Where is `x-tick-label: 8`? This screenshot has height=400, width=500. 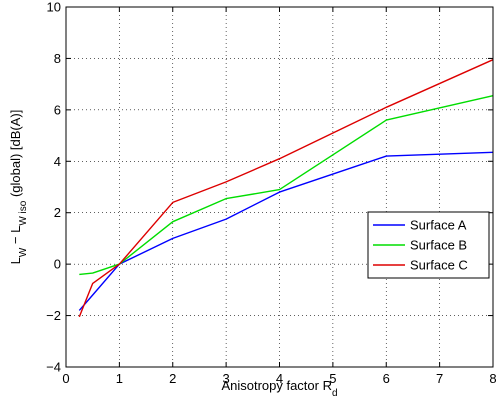
x-tick-label: 8 is located at coordinates (492, 378).